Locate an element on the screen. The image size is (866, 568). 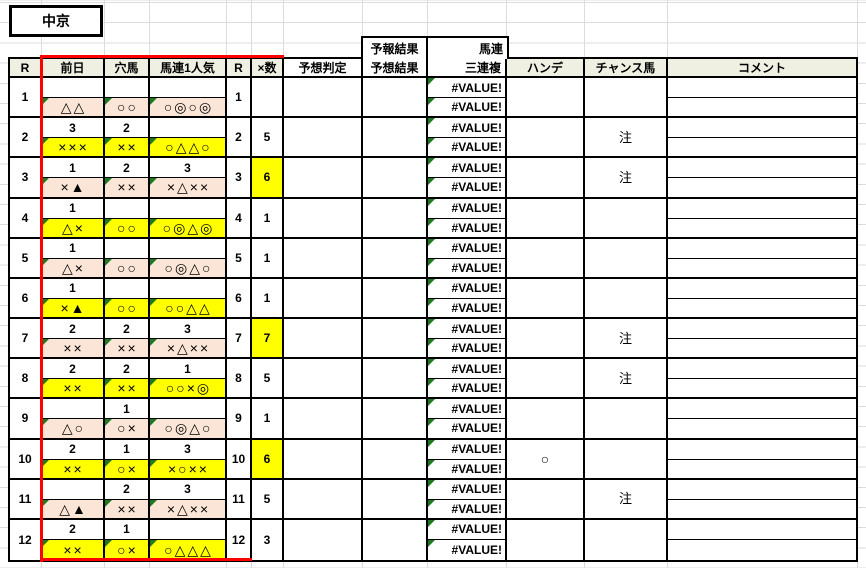
race-number-cell-right: 2 is located at coordinates (239, 138).